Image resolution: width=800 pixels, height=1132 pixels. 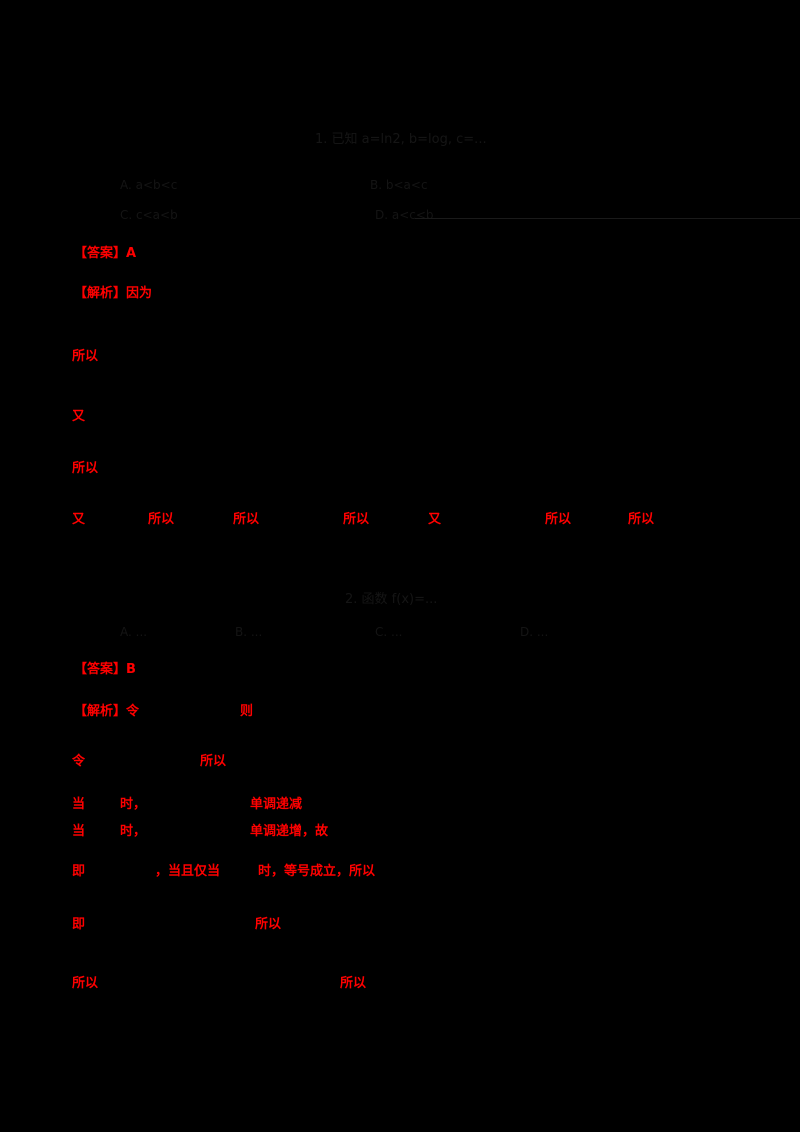 I want to click on q2-line3-b: 所以, so click(x=213, y=761).